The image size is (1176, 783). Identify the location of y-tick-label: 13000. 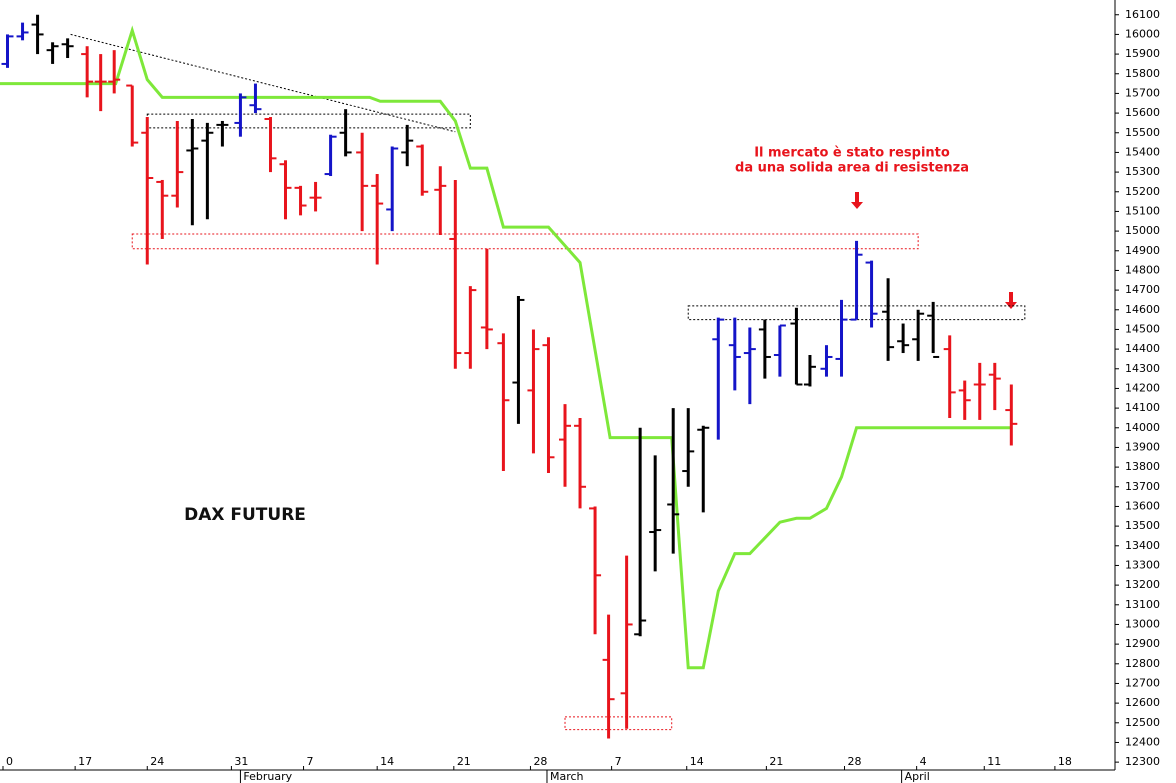
(1142, 623).